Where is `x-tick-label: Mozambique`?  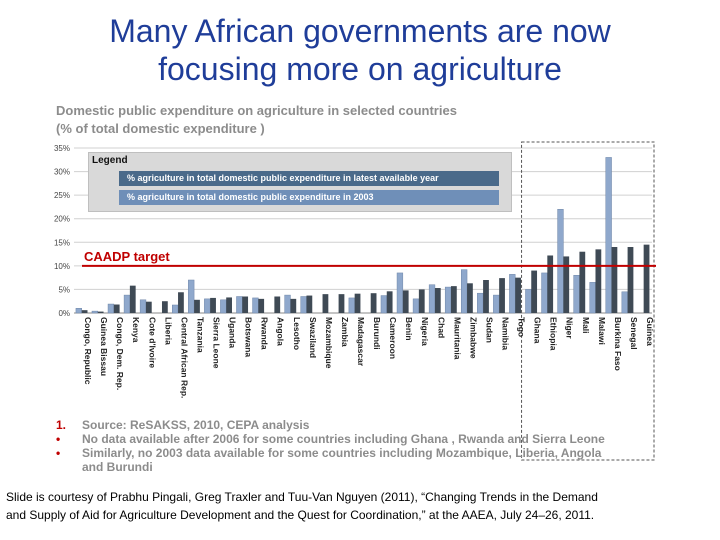
x-tick-label: Mozambique is located at coordinates (329, 343).